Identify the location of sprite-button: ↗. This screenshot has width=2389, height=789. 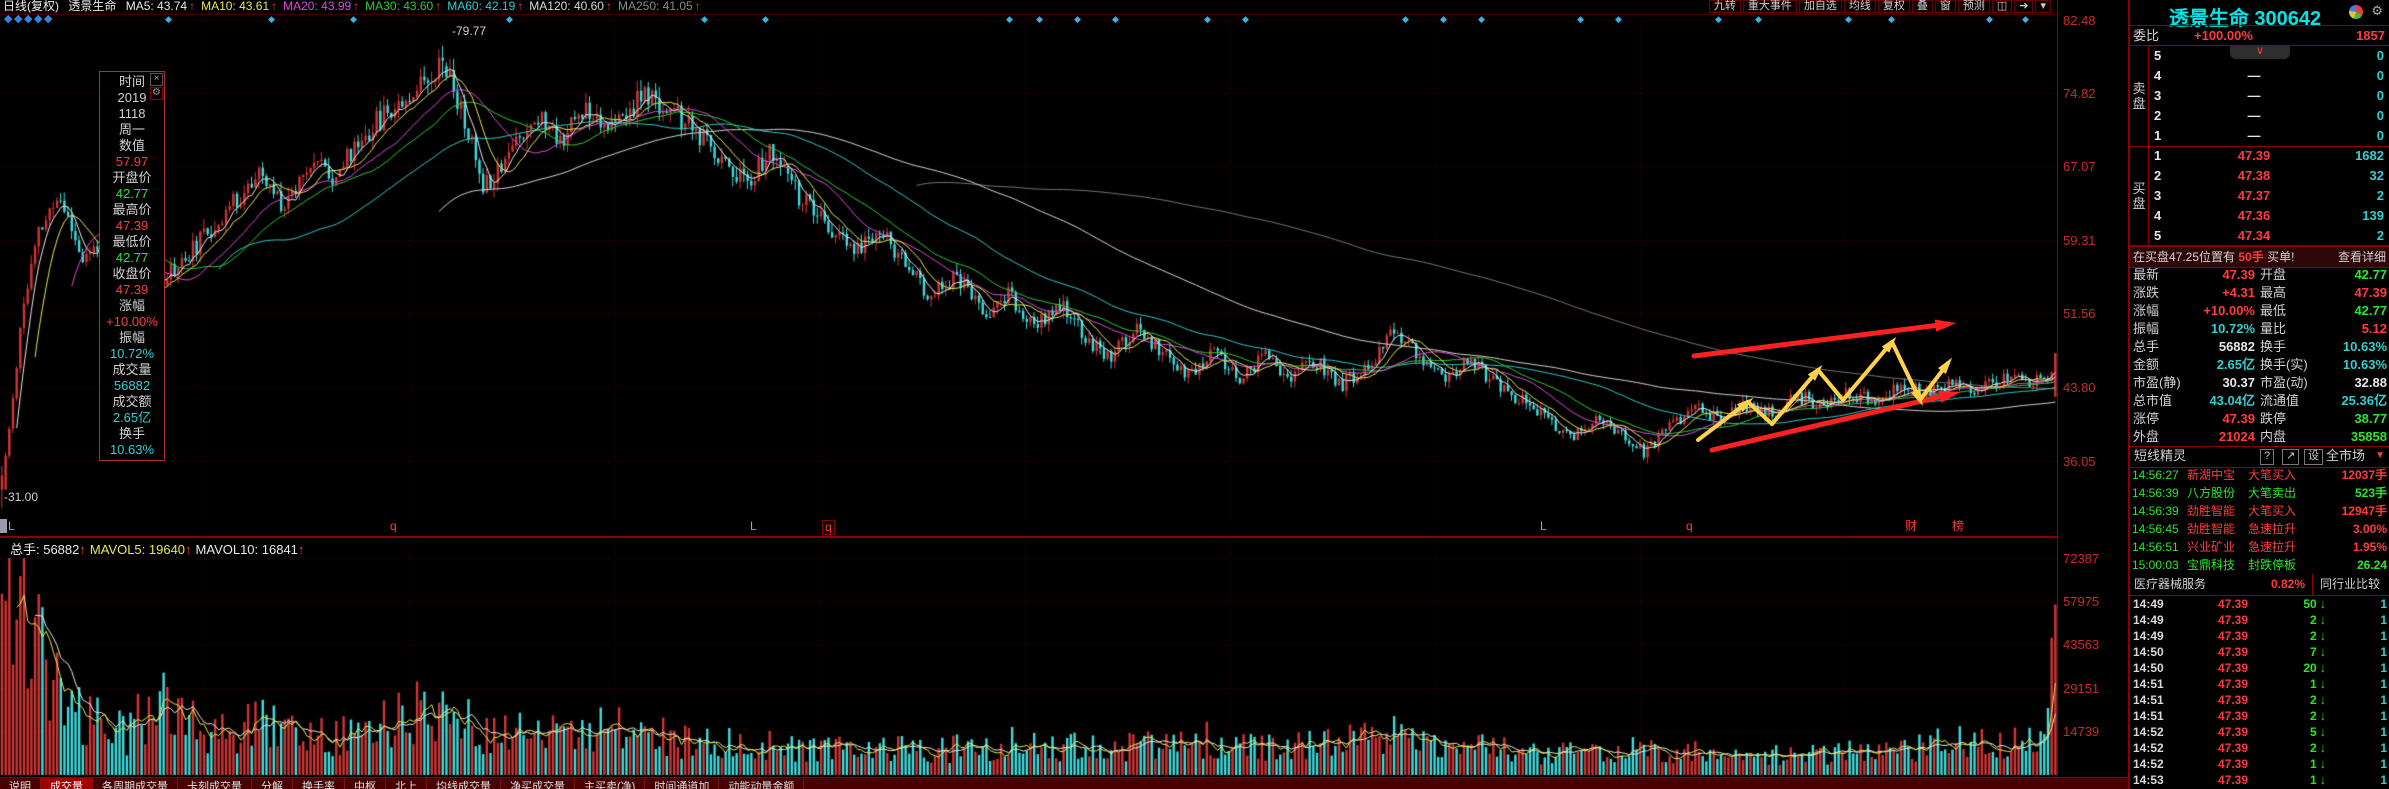
(2291, 457).